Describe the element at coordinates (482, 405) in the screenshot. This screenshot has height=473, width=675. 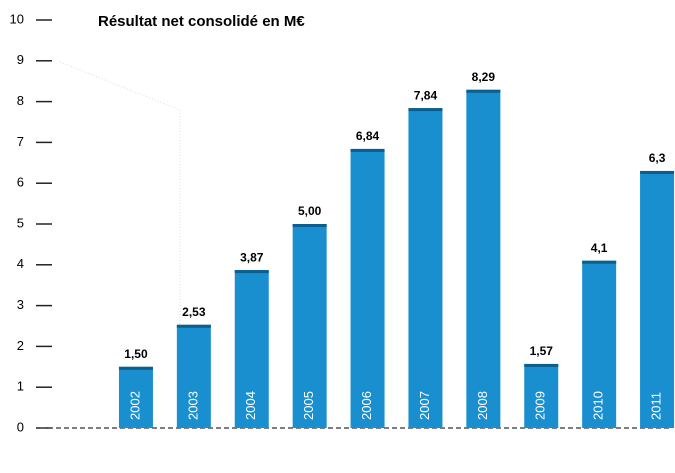
I see `x-tick-label: 2008` at that location.